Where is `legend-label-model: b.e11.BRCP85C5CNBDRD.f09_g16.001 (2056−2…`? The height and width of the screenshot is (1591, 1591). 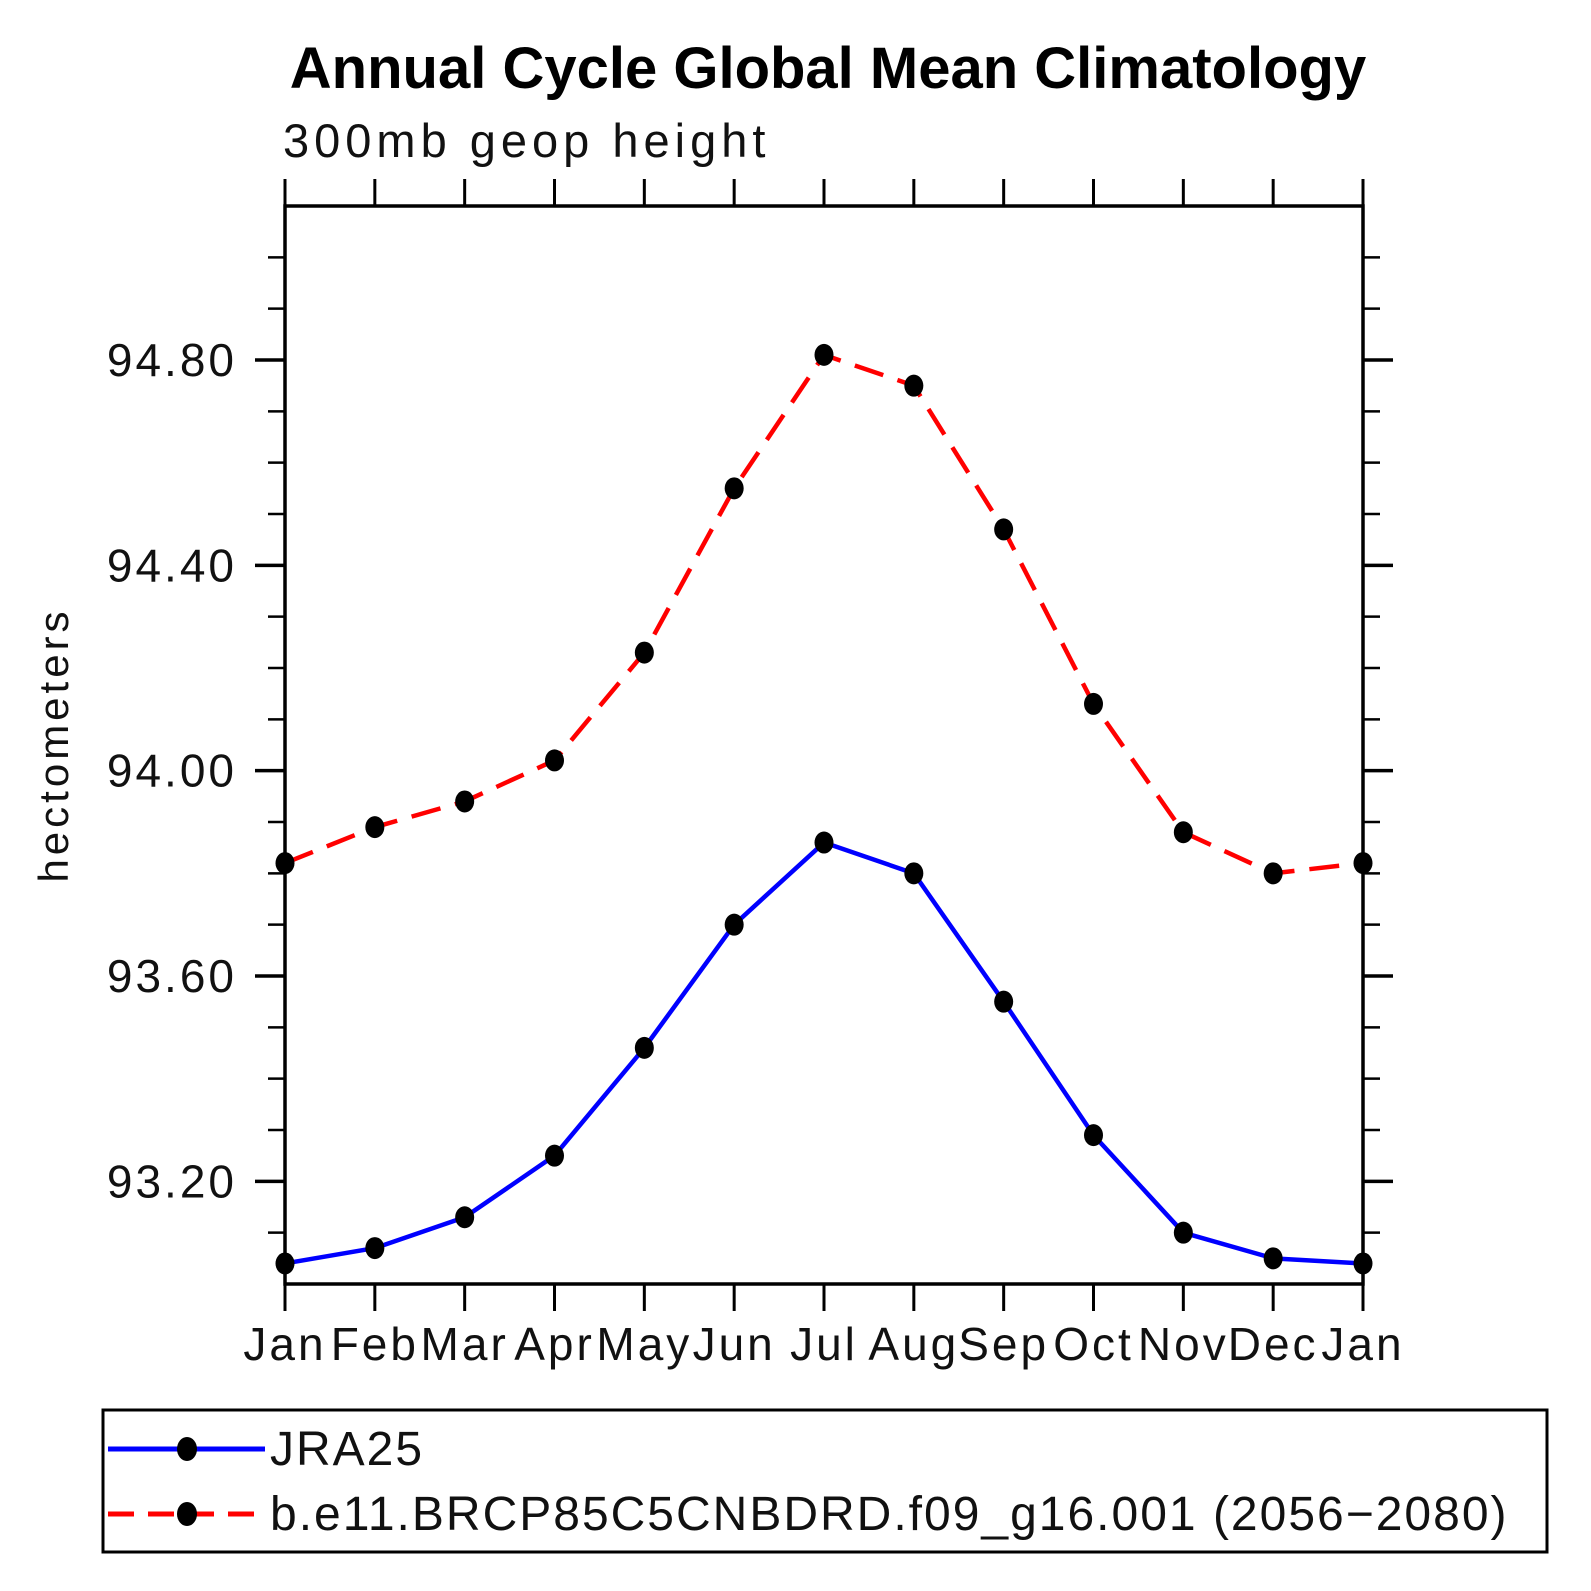
legend-label-model: b.e11.BRCP85C5CNBDRD.f09_g16.001 (2056−2… is located at coordinates (889, 1514).